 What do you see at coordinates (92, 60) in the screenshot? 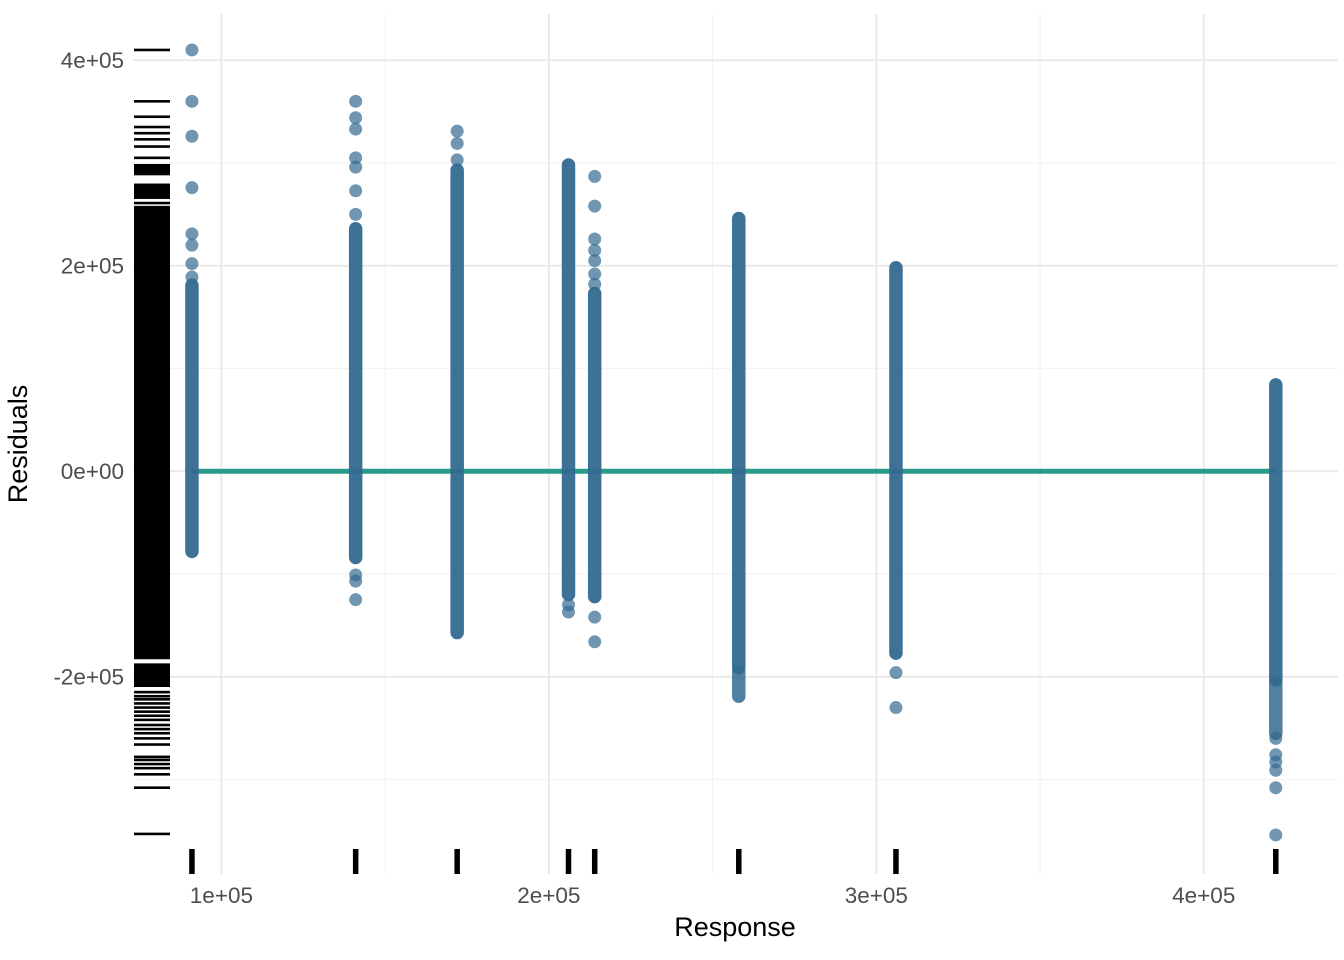
I see `y-tick-label: 4e+05` at bounding box center [92, 60].